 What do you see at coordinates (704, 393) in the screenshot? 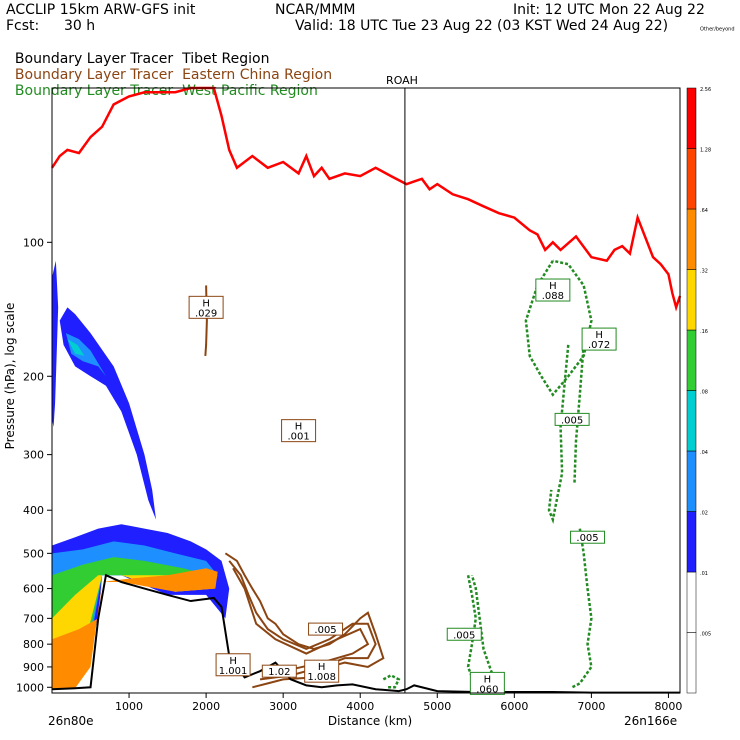
I see `colorbar-label: .08` at bounding box center [704, 393].